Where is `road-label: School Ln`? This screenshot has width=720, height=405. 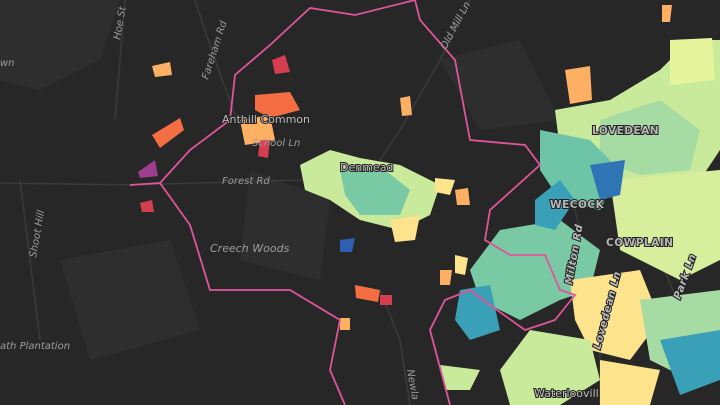 road-label: School Ln is located at coordinates (276, 143).